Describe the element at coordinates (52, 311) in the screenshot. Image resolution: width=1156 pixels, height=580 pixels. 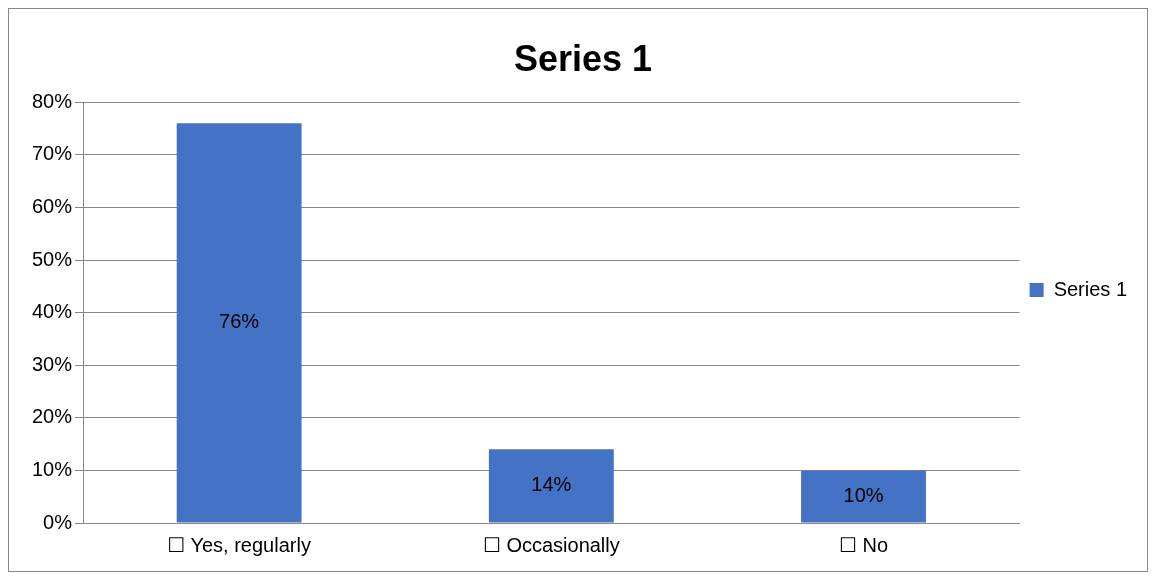
I see `y-tick-label: 40%` at that location.